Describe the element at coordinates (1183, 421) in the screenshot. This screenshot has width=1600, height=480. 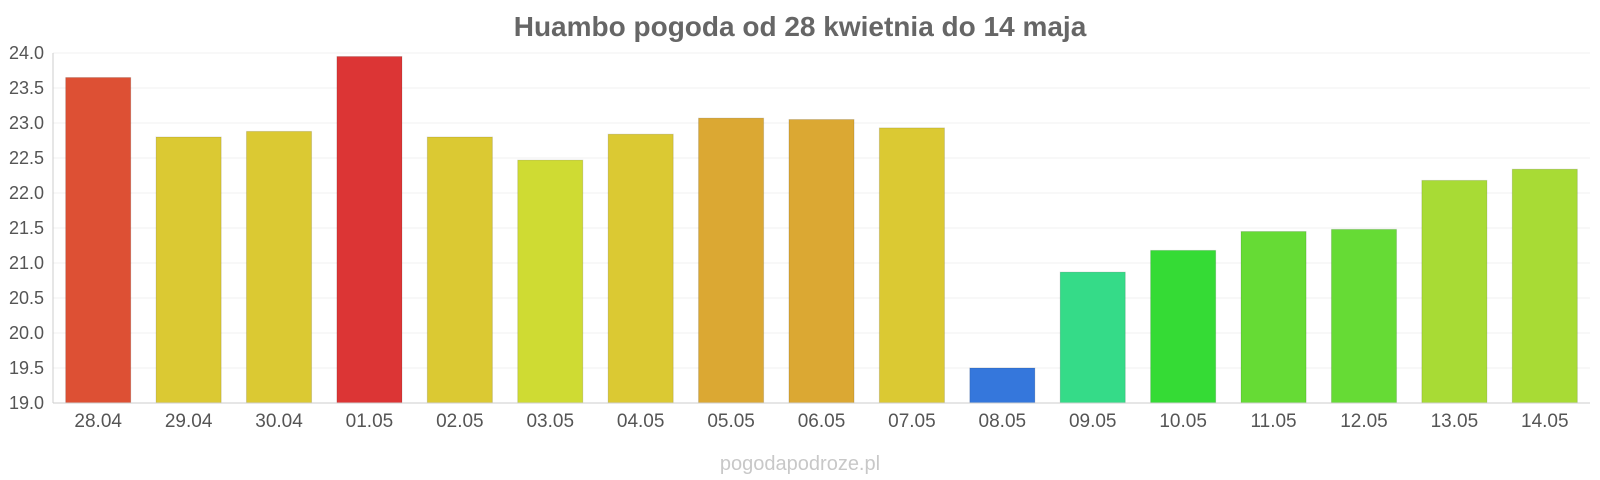
I see `x-tick-label: 10.05` at that location.